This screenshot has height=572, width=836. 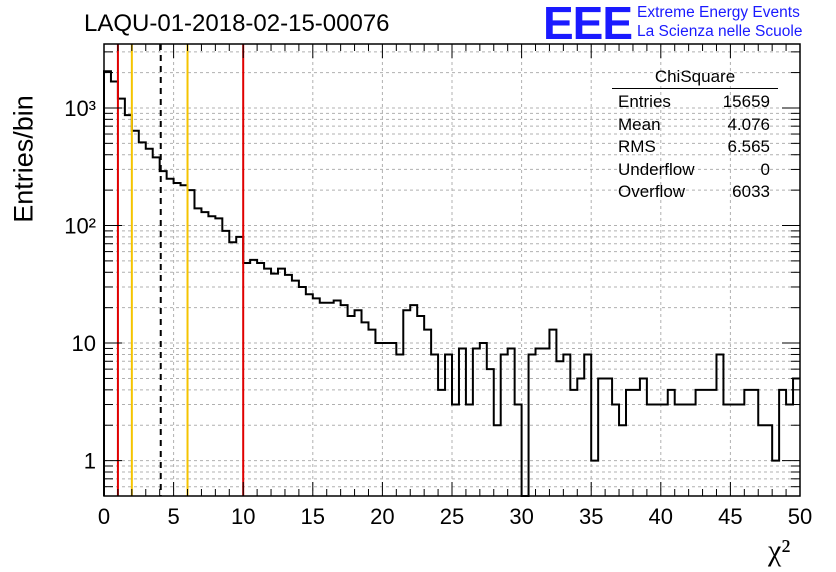 What do you see at coordinates (84, 343) in the screenshot?
I see `y-tick-label: 10` at bounding box center [84, 343].